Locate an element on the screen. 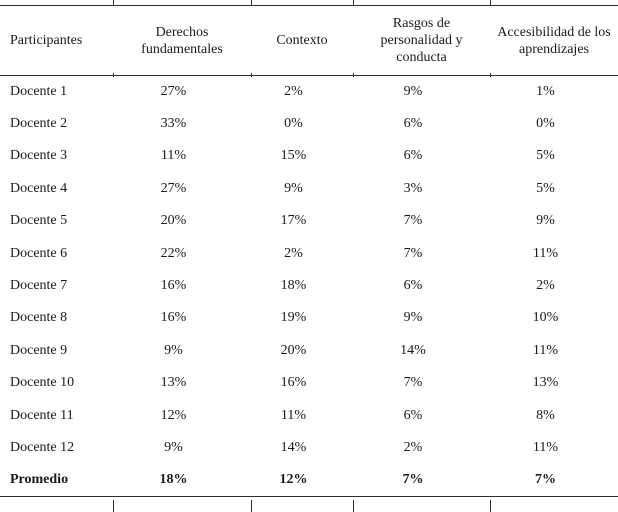 The width and height of the screenshot is (618, 512). table-row: Docente 4 27% 9% 3% 5% is located at coordinates (309, 189).